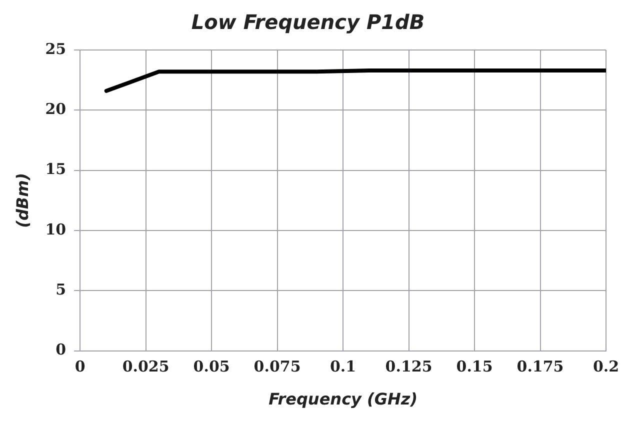 This screenshot has height=422, width=628. Describe the element at coordinates (55, 229) in the screenshot. I see `y-tick-label: 10` at that location.